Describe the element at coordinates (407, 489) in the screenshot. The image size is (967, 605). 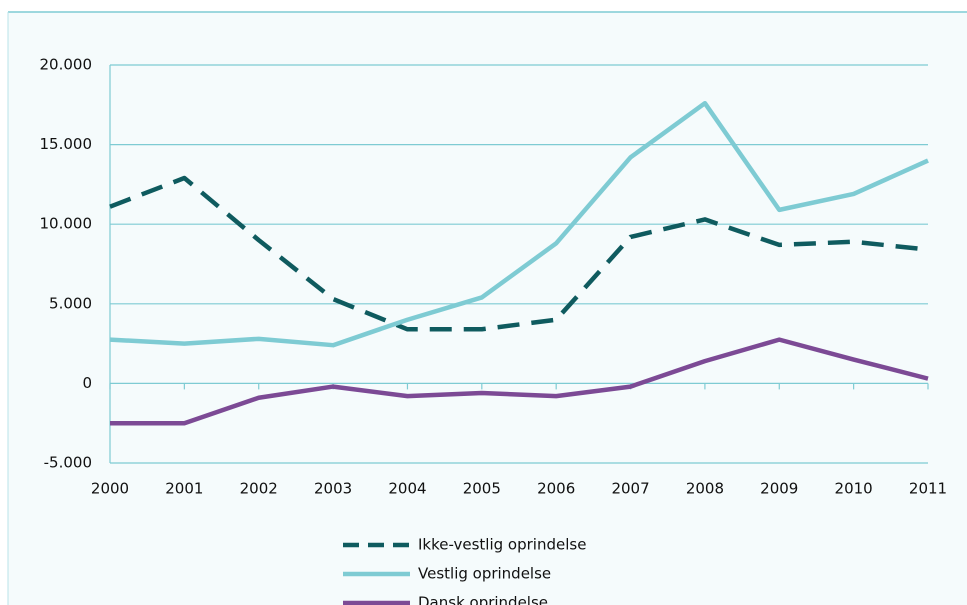
I see `x-tick-label: 2004` at that location.